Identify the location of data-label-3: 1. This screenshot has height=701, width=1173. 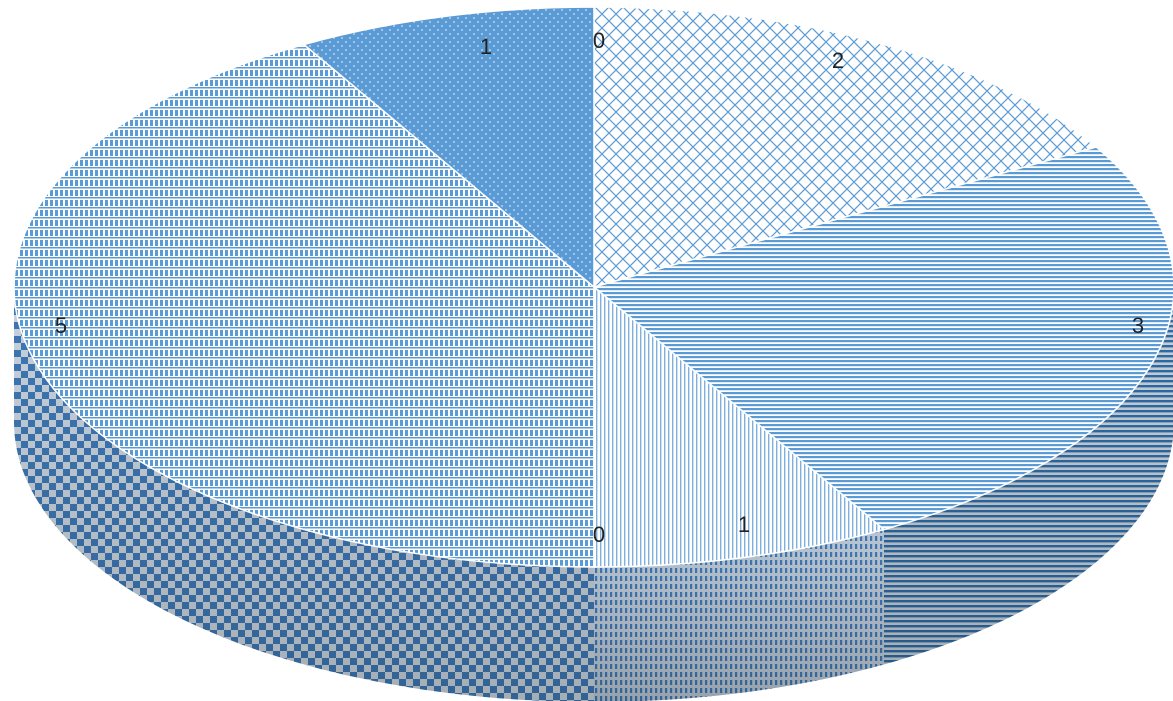
(744, 524).